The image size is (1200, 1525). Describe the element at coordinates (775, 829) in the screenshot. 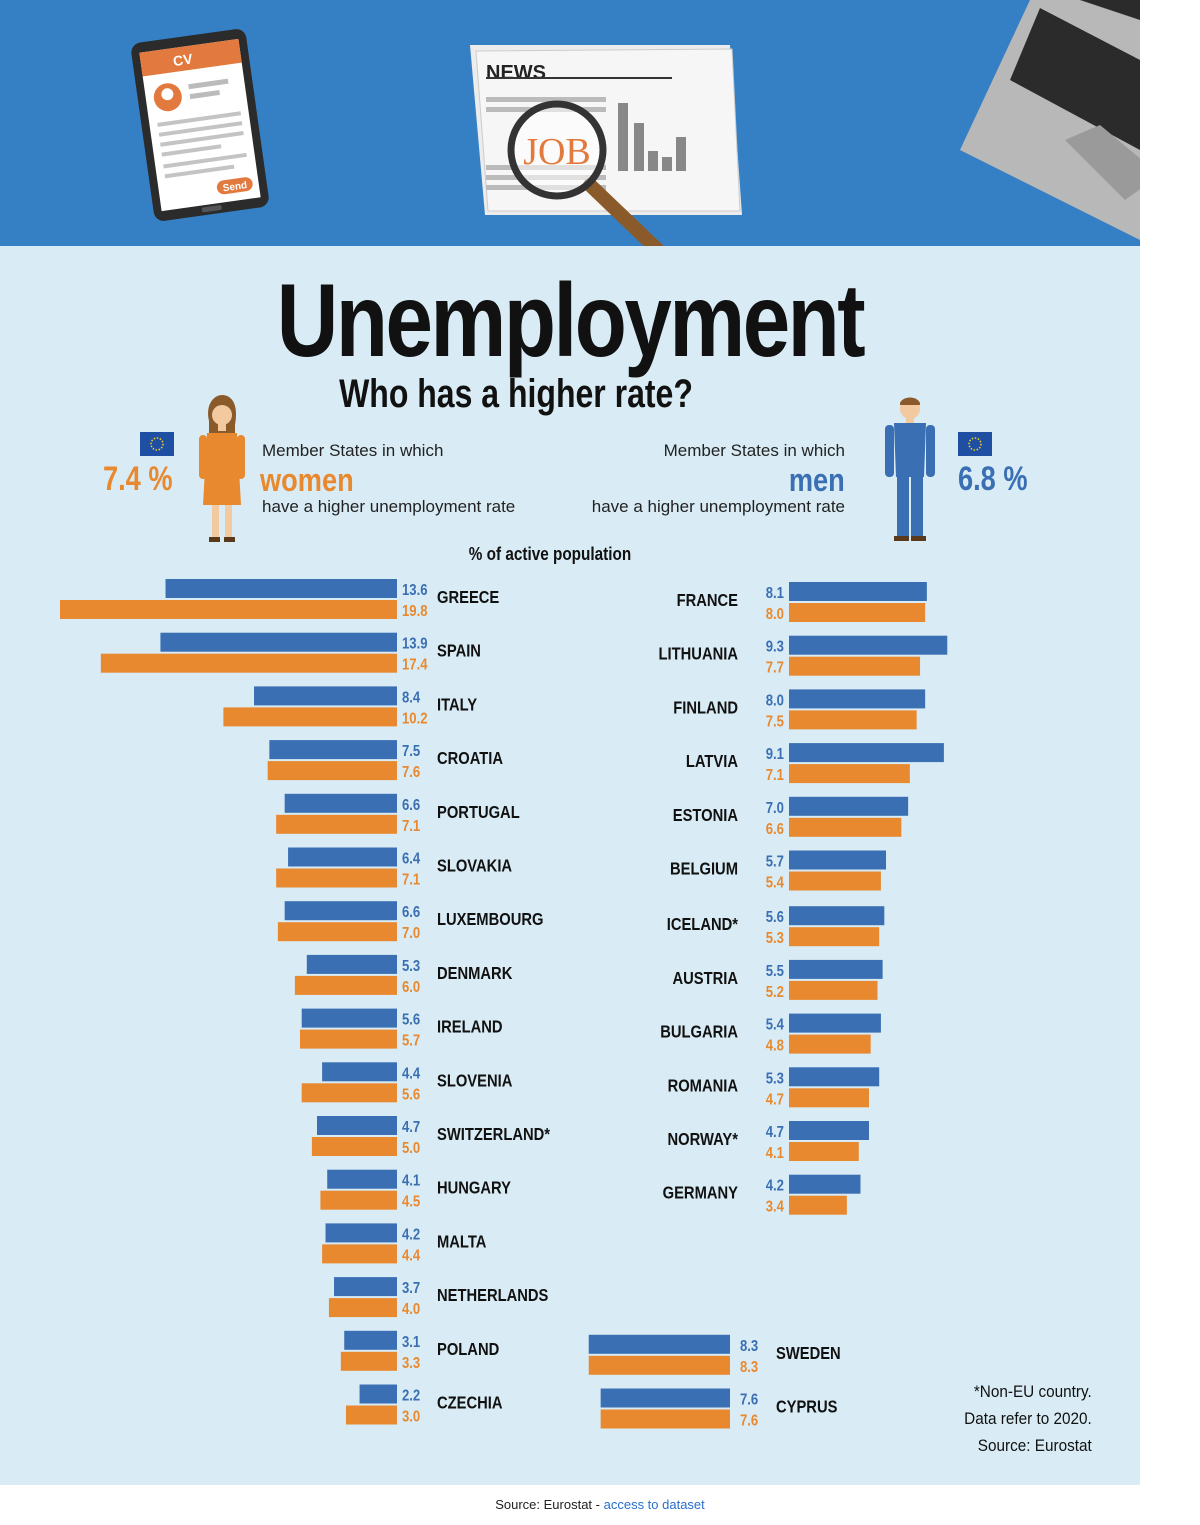

I see `value-women: 6.6` at that location.